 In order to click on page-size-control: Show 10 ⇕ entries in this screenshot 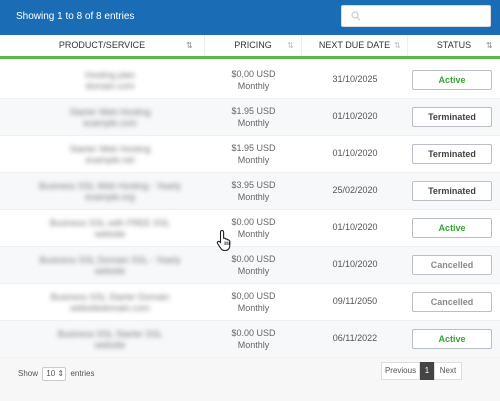, I will do `click(56, 374)`.